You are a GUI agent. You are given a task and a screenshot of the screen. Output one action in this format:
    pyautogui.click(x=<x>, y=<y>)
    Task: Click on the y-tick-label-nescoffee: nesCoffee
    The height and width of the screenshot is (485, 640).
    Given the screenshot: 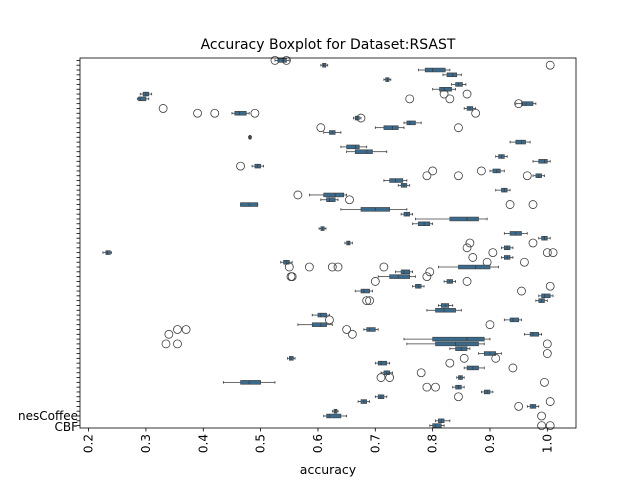 What is the action you would take?
    pyautogui.click(x=48, y=416)
    